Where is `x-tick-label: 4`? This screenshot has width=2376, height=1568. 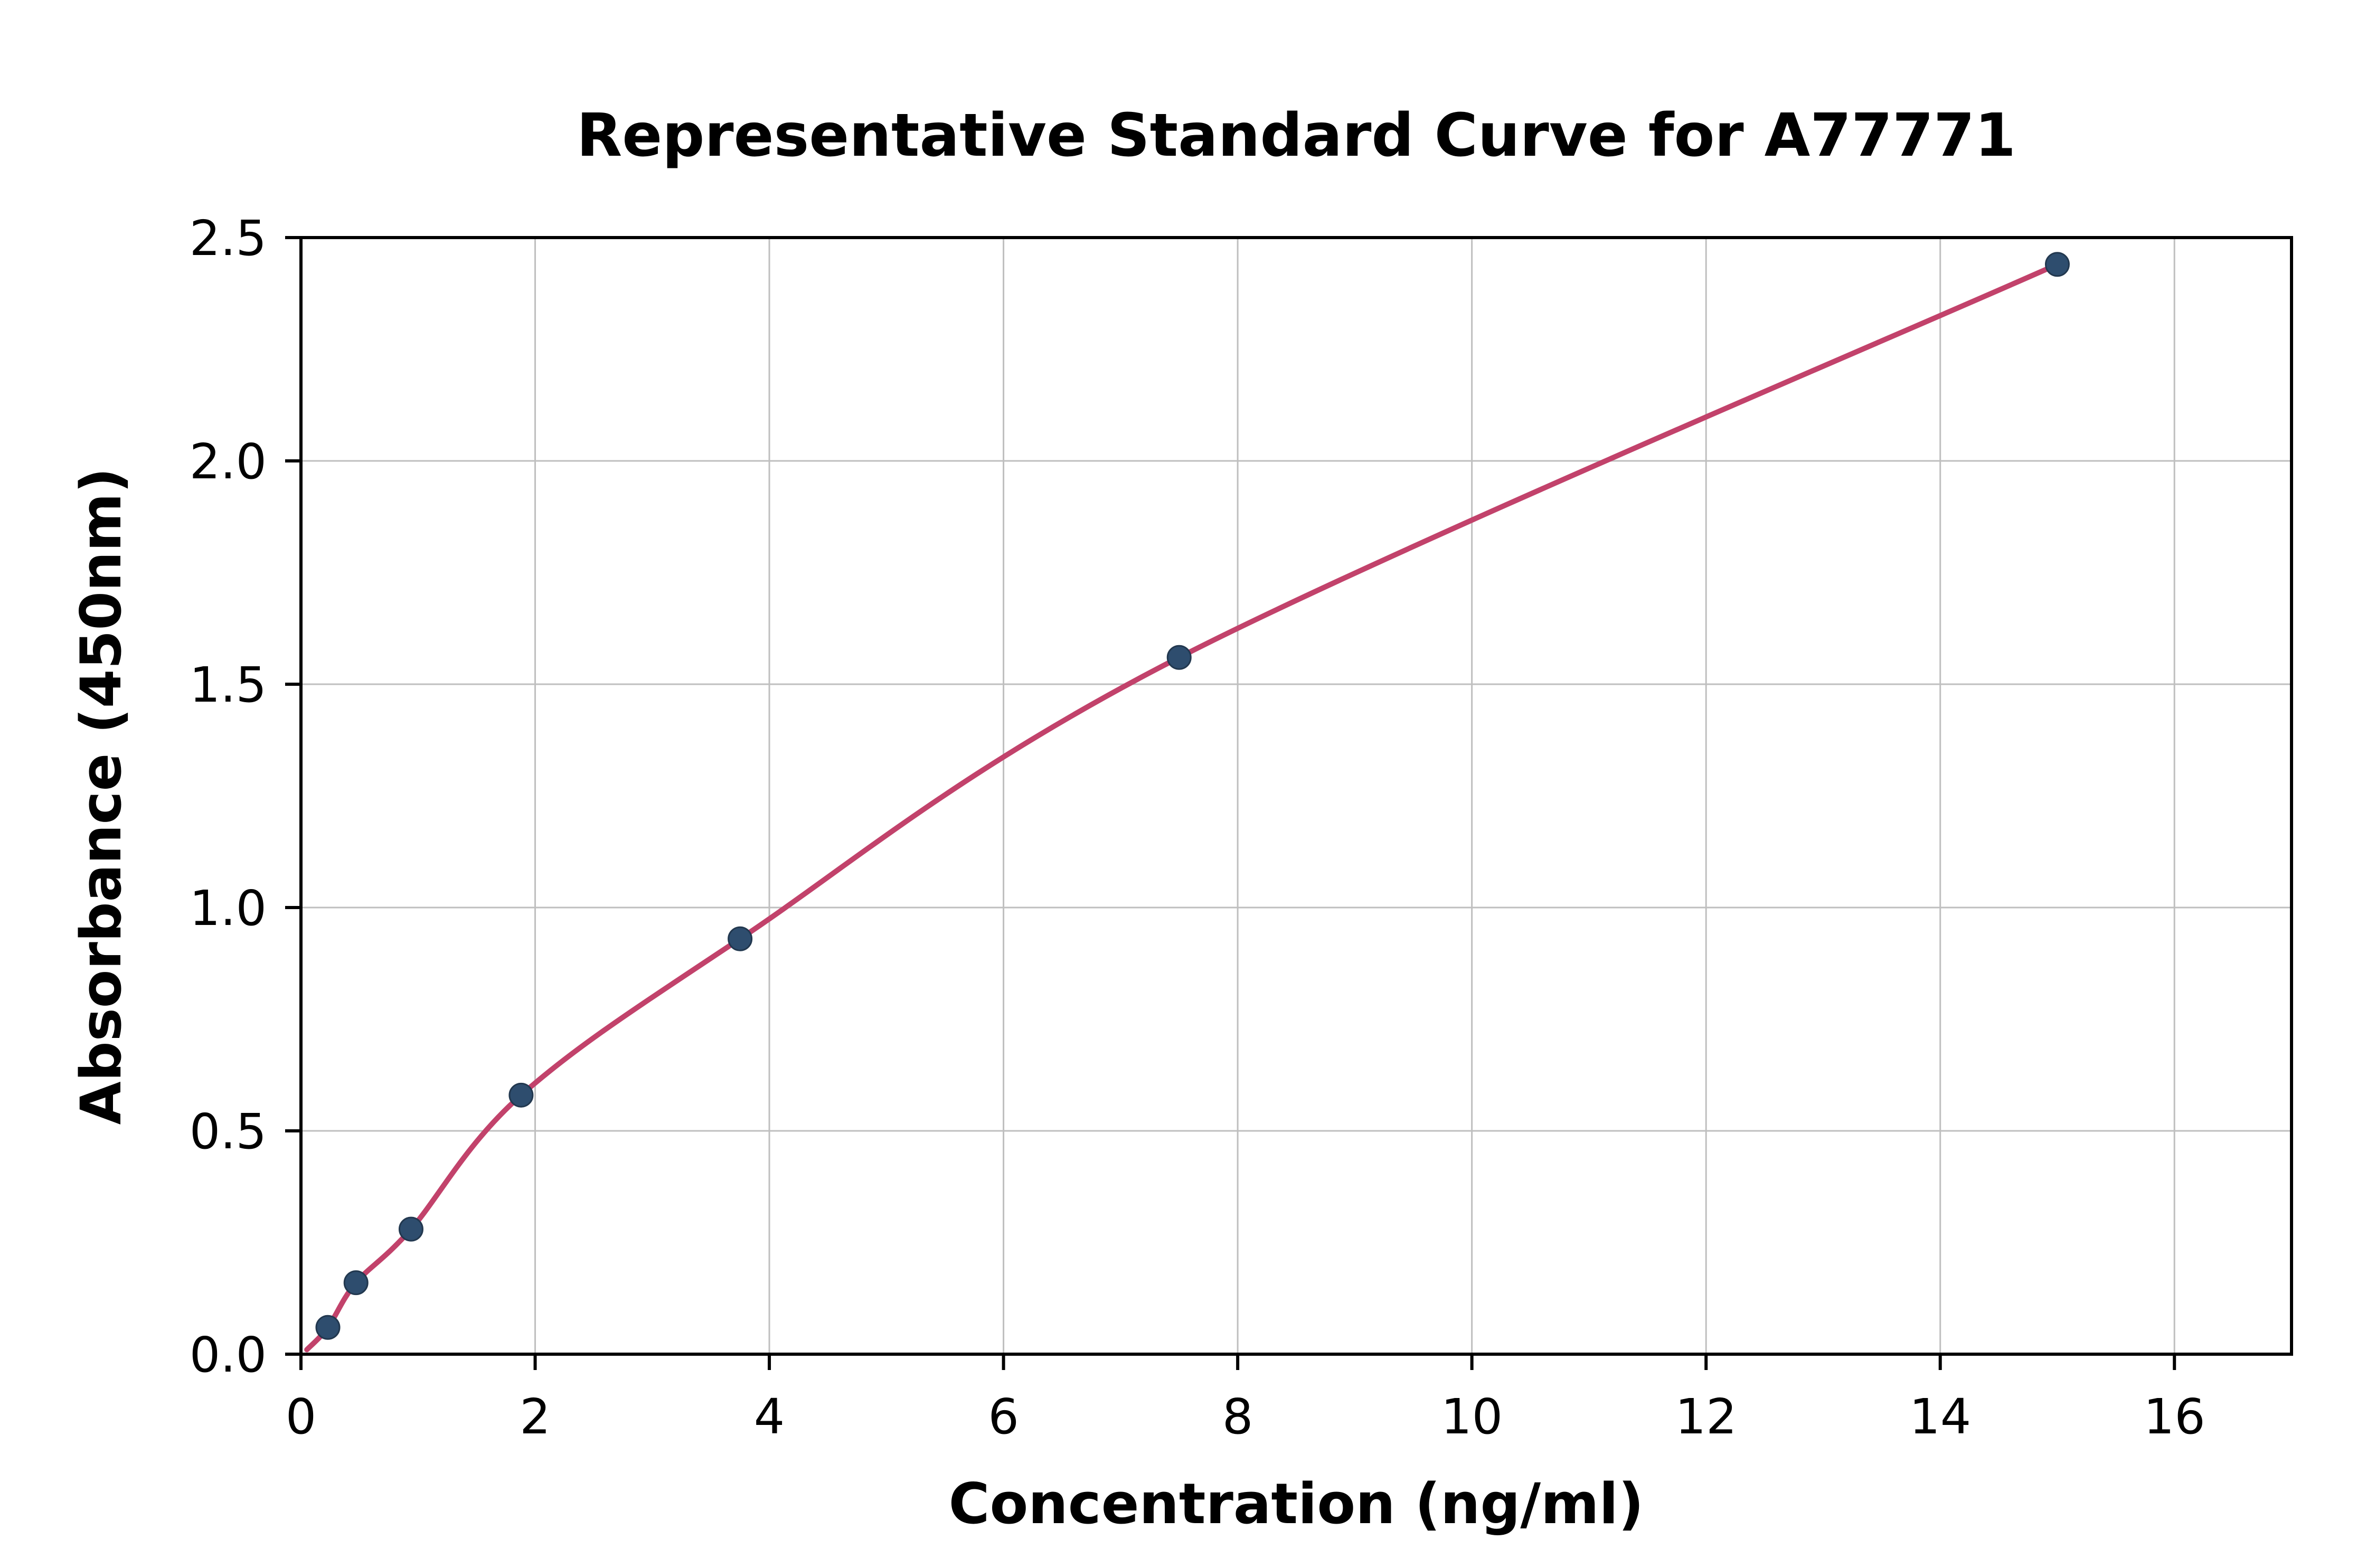 x-tick-label: 4 is located at coordinates (770, 1416).